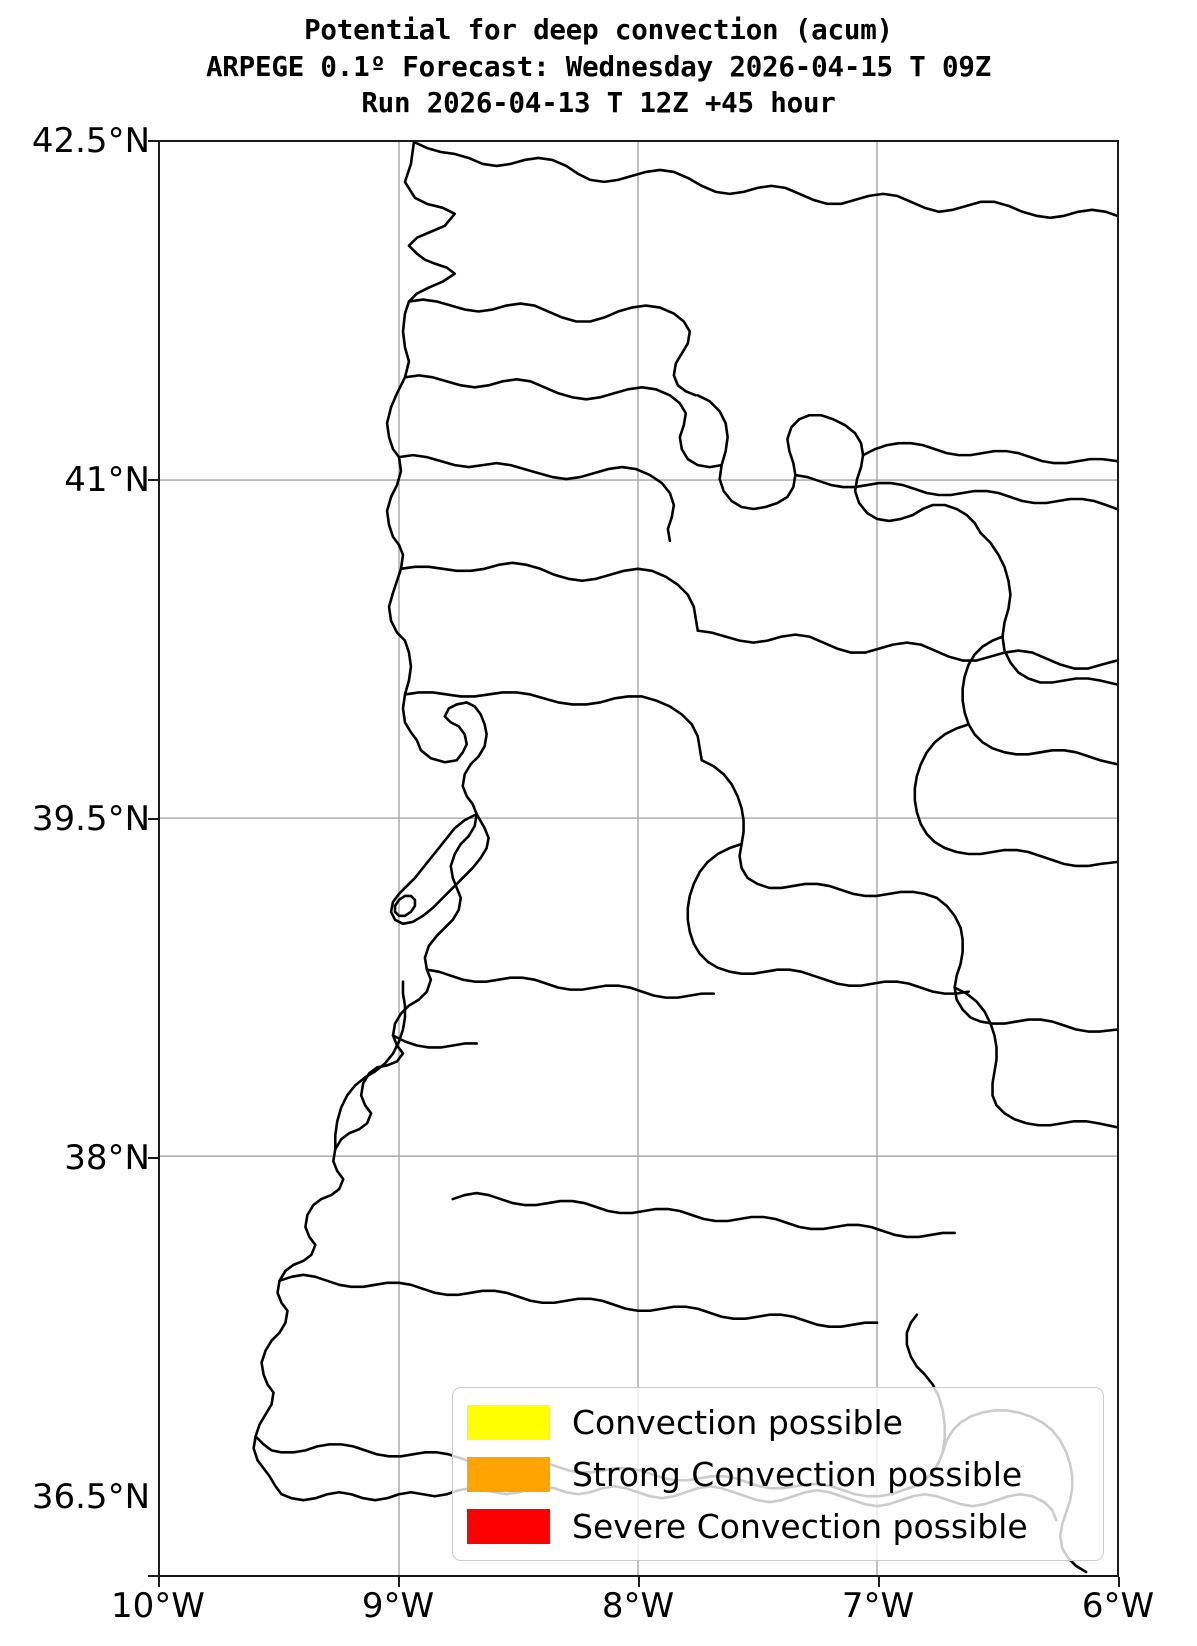 This screenshot has width=1197, height=1646. Describe the element at coordinates (737, 1422) in the screenshot. I see `legend-label-convection-possible: Convection possible` at that location.